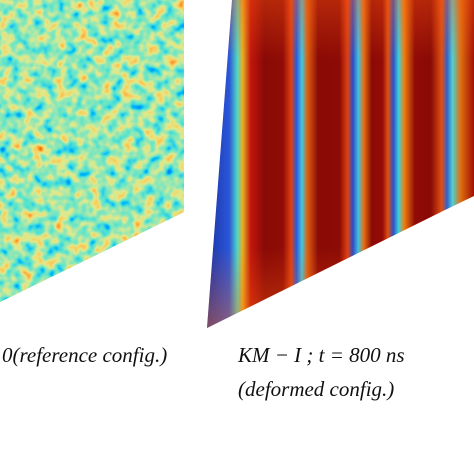  What do you see at coordinates (84, 355) in the screenshot?
I see `caption: 0(reference config.)` at bounding box center [84, 355].